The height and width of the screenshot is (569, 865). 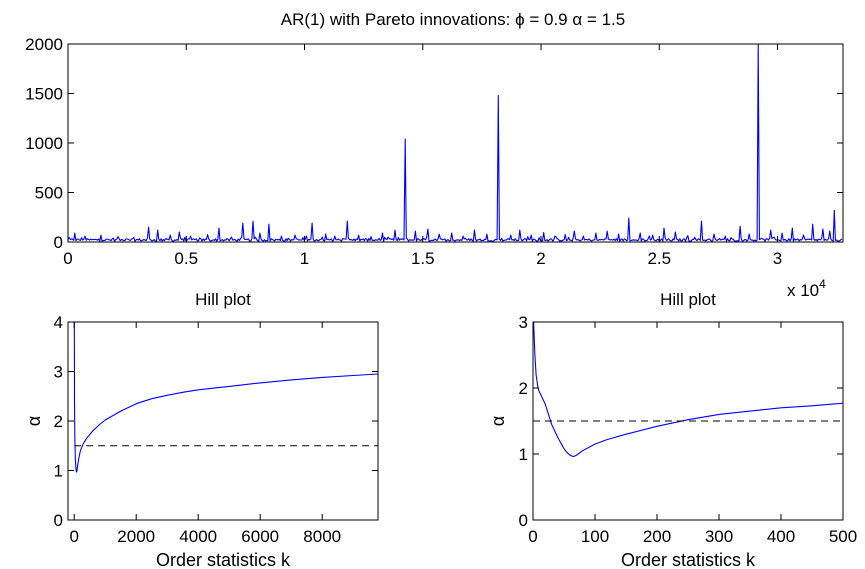 What do you see at coordinates (595, 536) in the screenshot?
I see `x-tick-label: 100` at bounding box center [595, 536].